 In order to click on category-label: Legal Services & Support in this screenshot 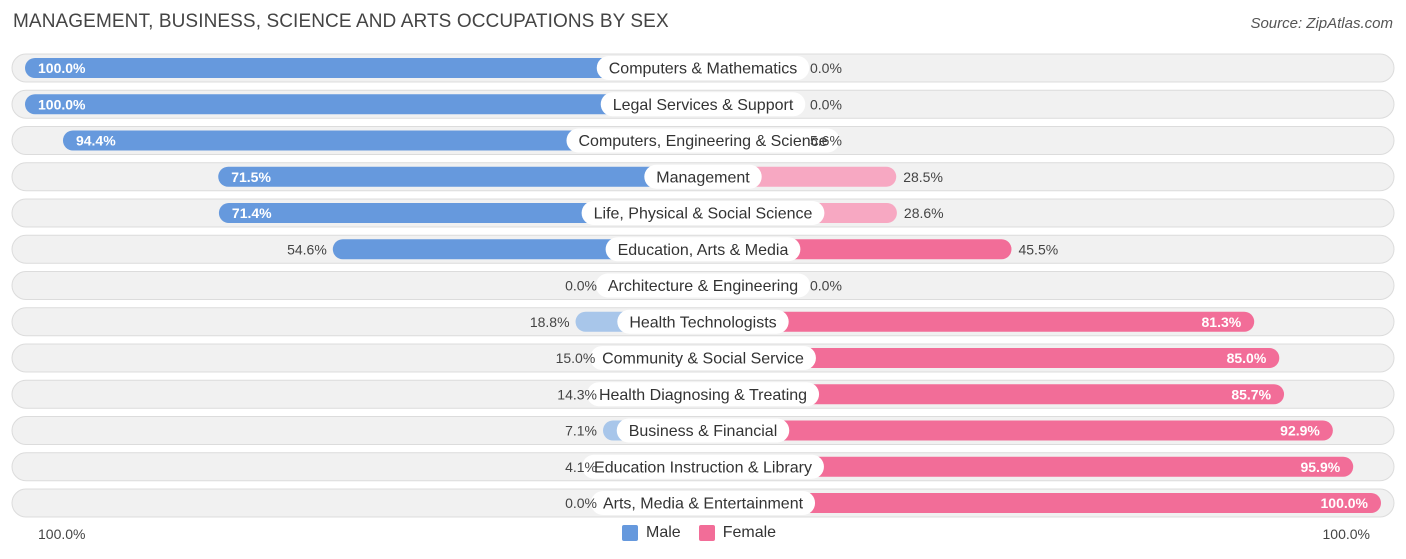, I will do `click(703, 105)`.